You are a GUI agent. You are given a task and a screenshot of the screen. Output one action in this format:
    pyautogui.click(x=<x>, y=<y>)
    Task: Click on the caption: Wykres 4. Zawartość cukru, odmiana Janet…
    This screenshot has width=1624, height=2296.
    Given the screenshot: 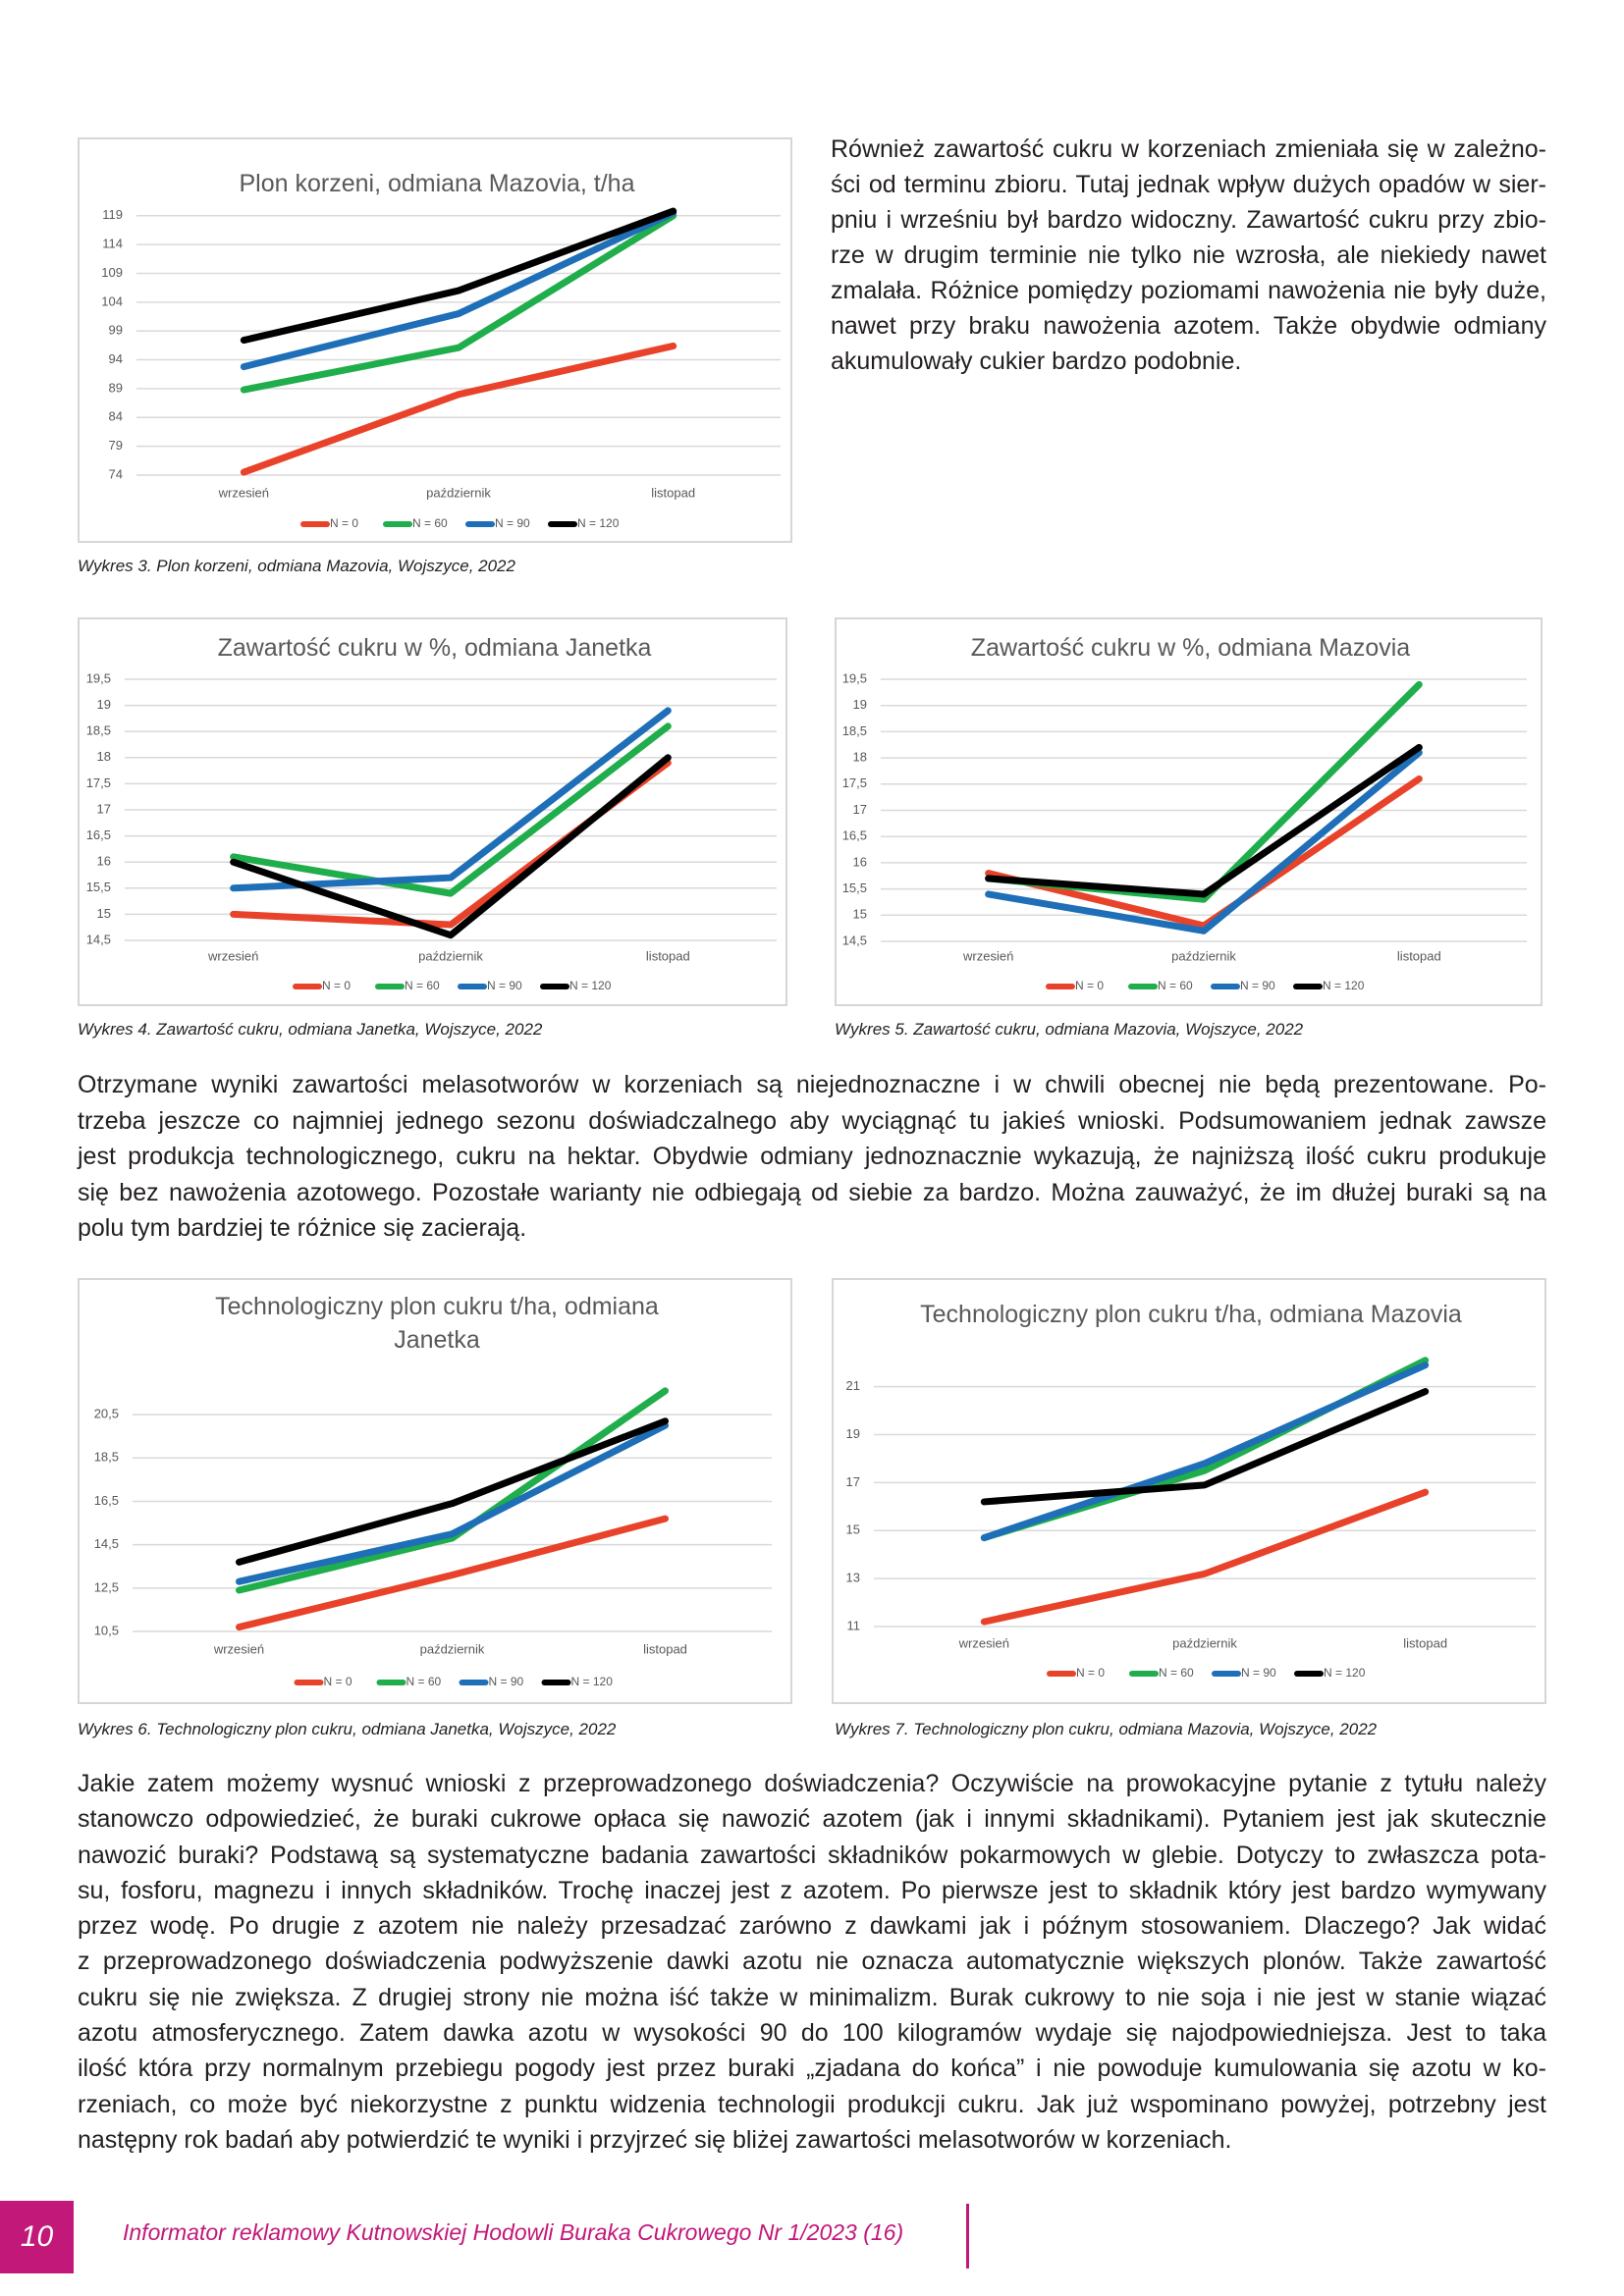 What is the action you would take?
    pyautogui.click(x=310, y=1030)
    